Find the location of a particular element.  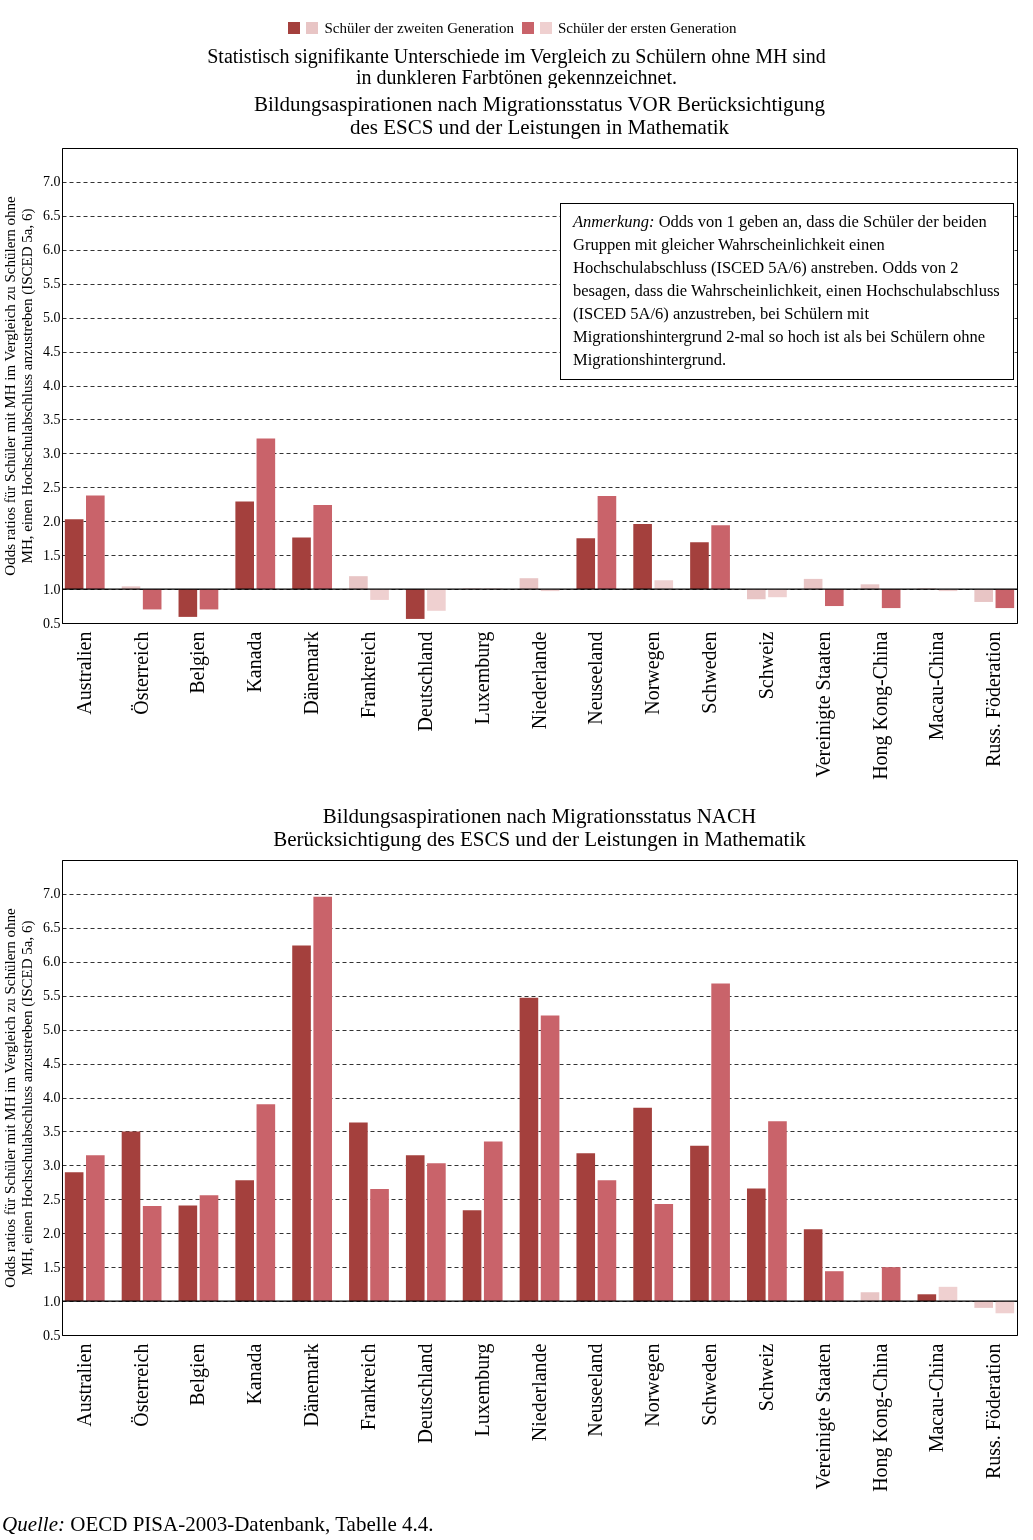

chart-title: Bildungsaspirationen nach Migrationsstatus VOR Berücksichtigung des ESCS und der Leistungen in Mathematik is located at coordinates (539, 115).